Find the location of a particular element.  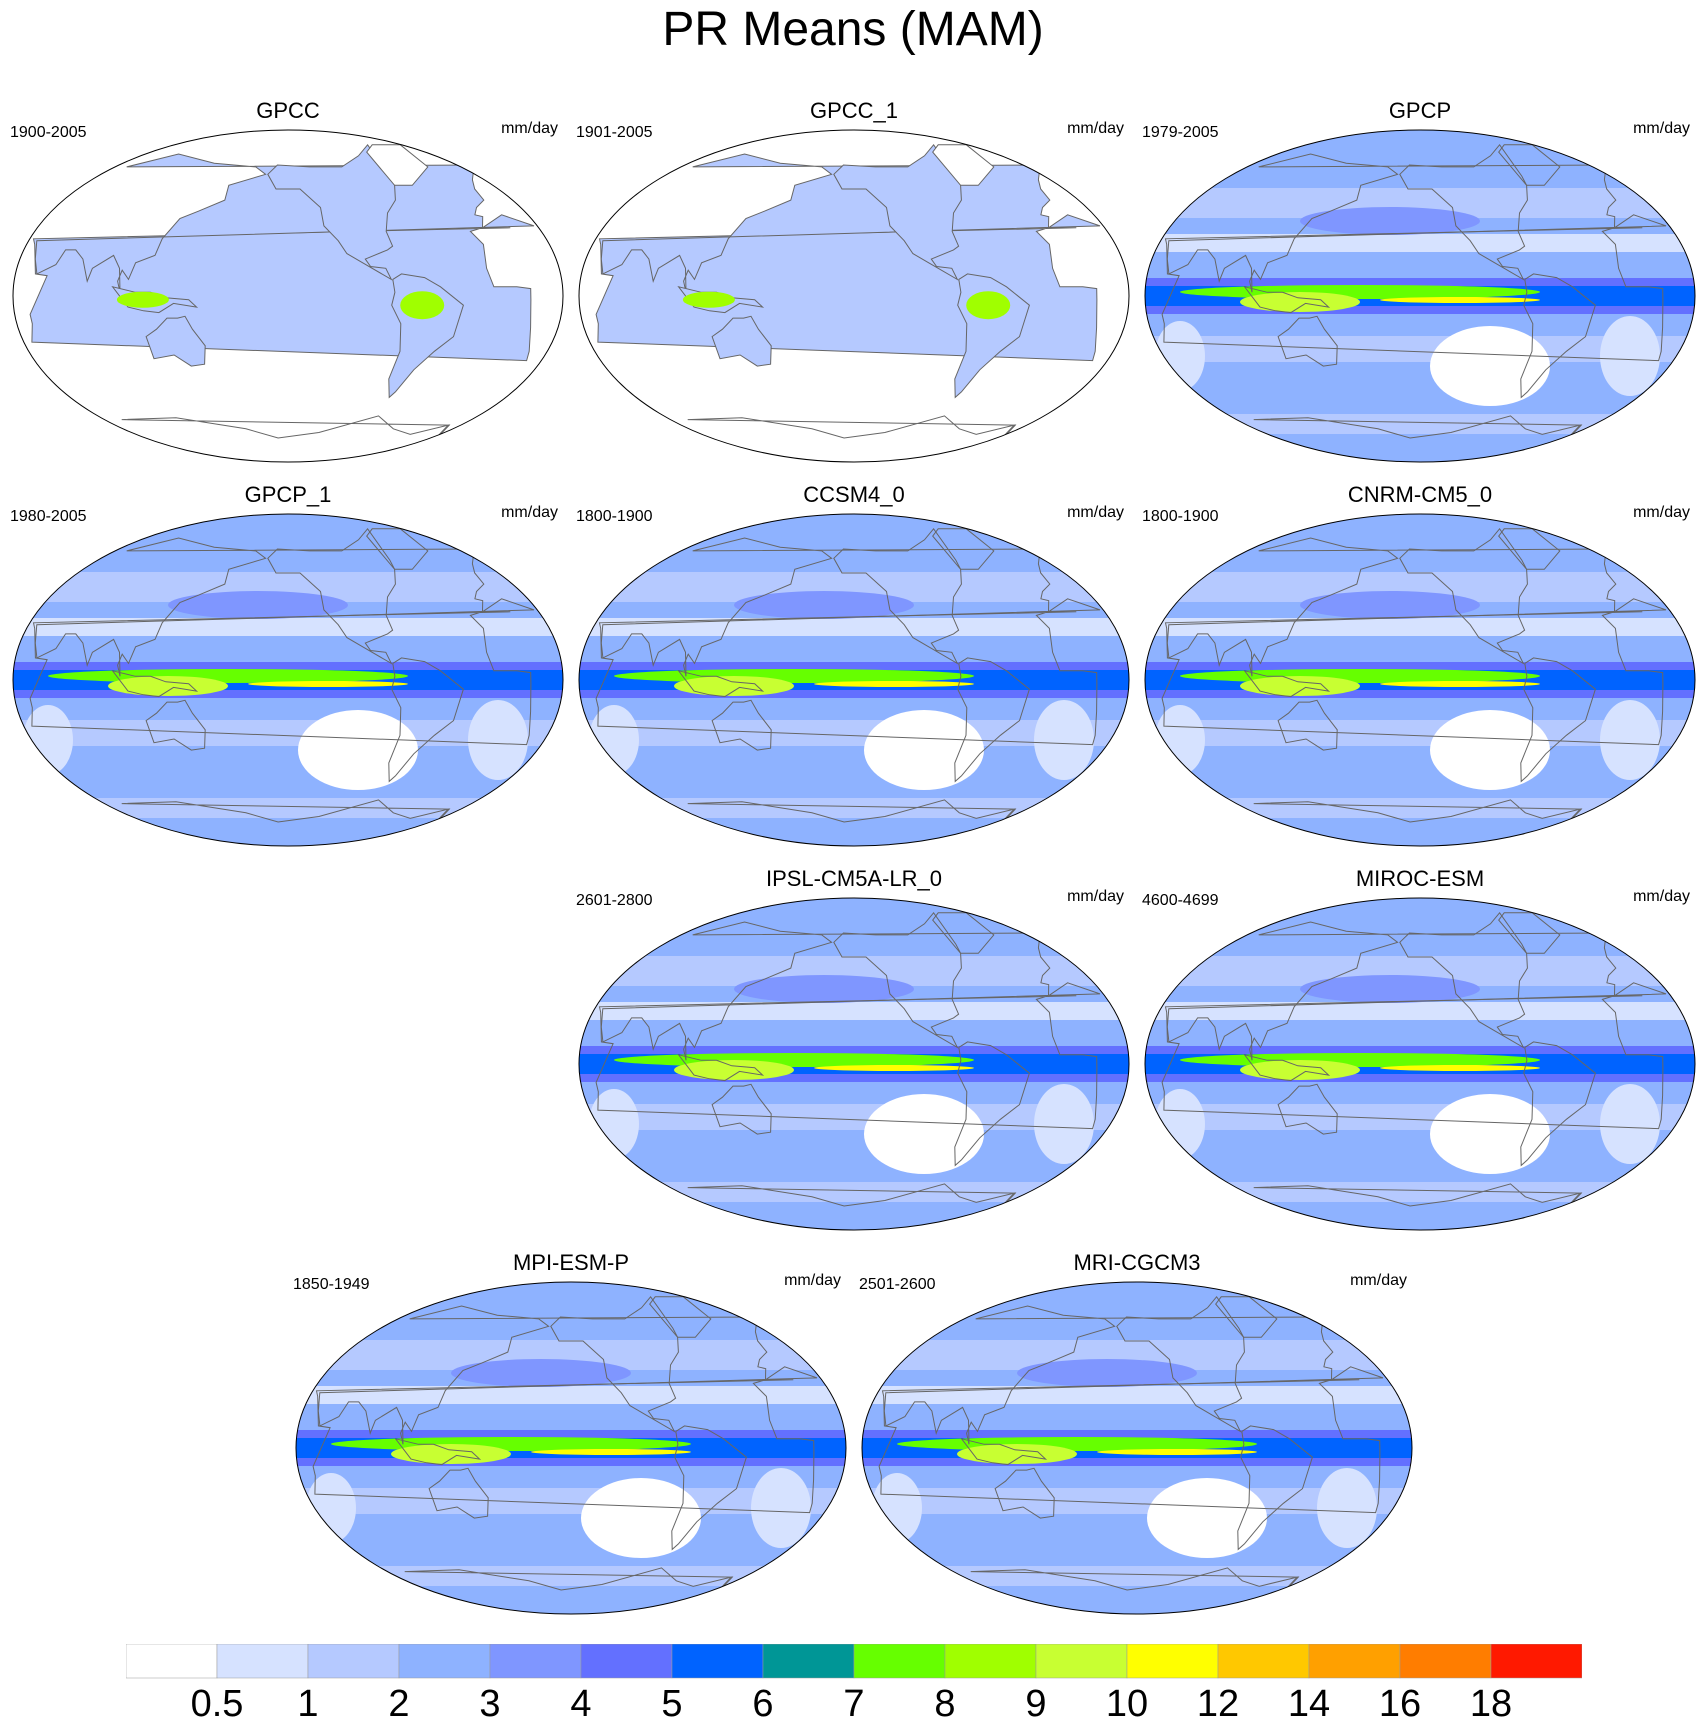

panel-title: CNRM-CM5_0 is located at coordinates (1420, 494).